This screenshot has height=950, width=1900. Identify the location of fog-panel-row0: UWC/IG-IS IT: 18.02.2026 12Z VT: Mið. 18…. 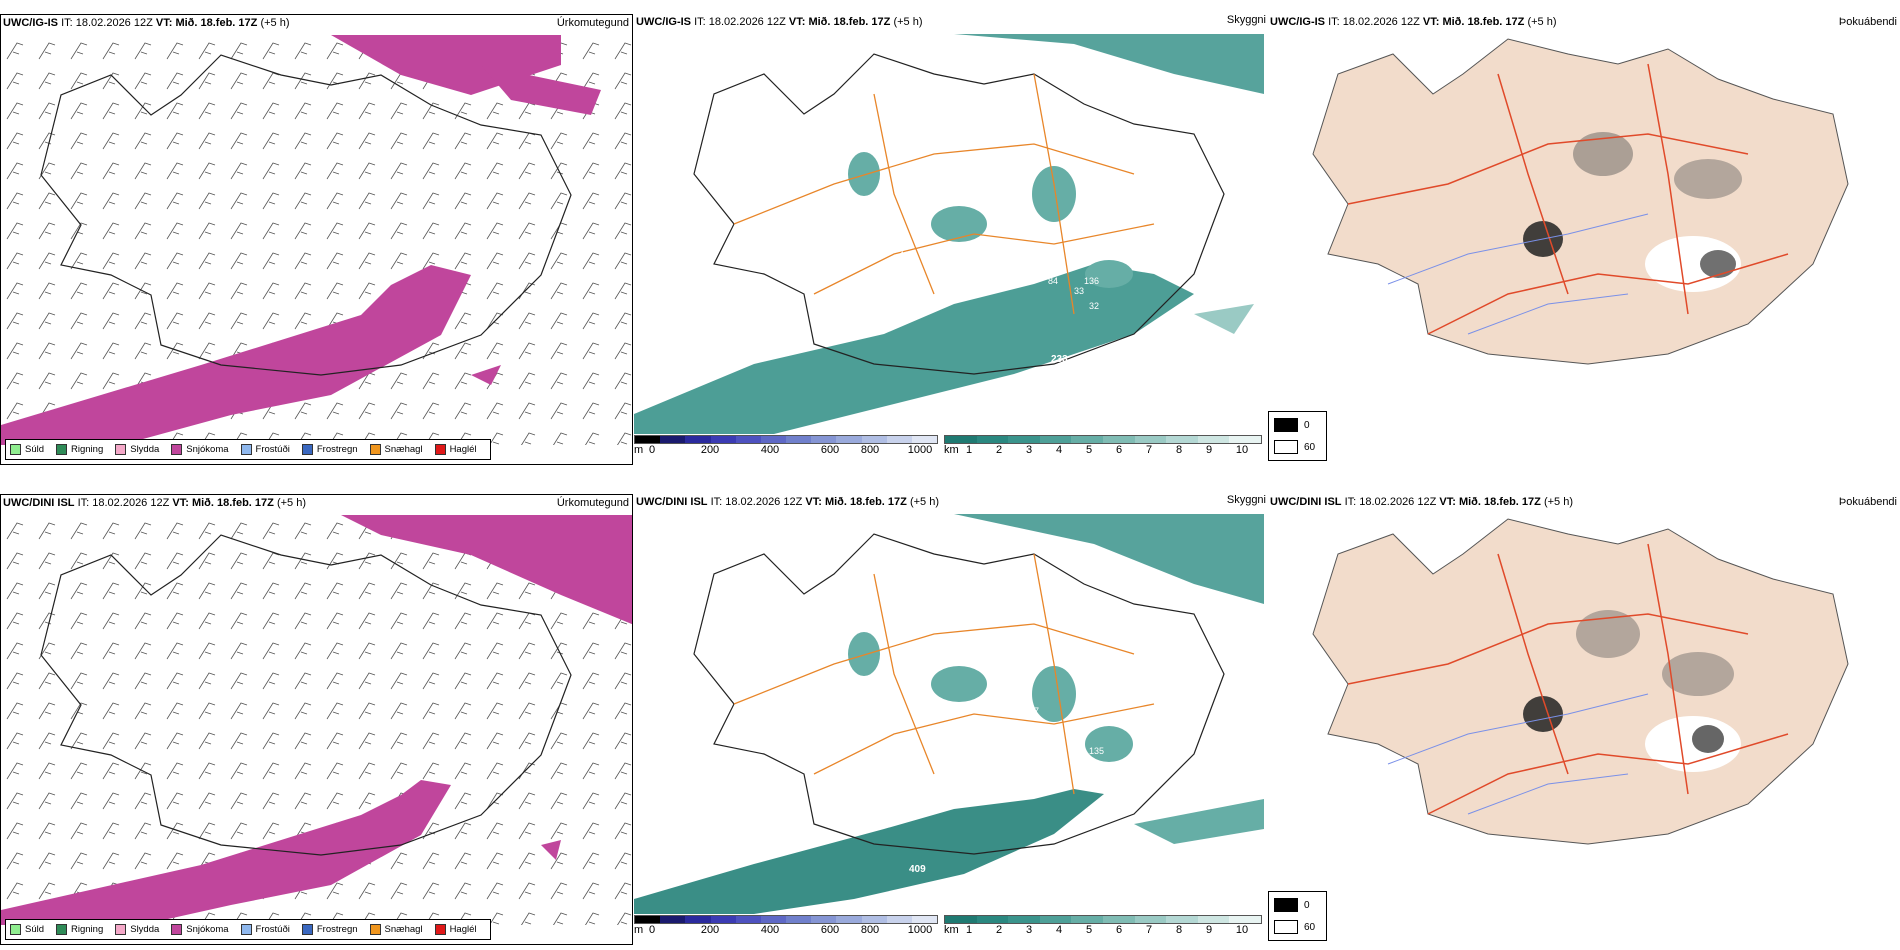
(1584, 211).